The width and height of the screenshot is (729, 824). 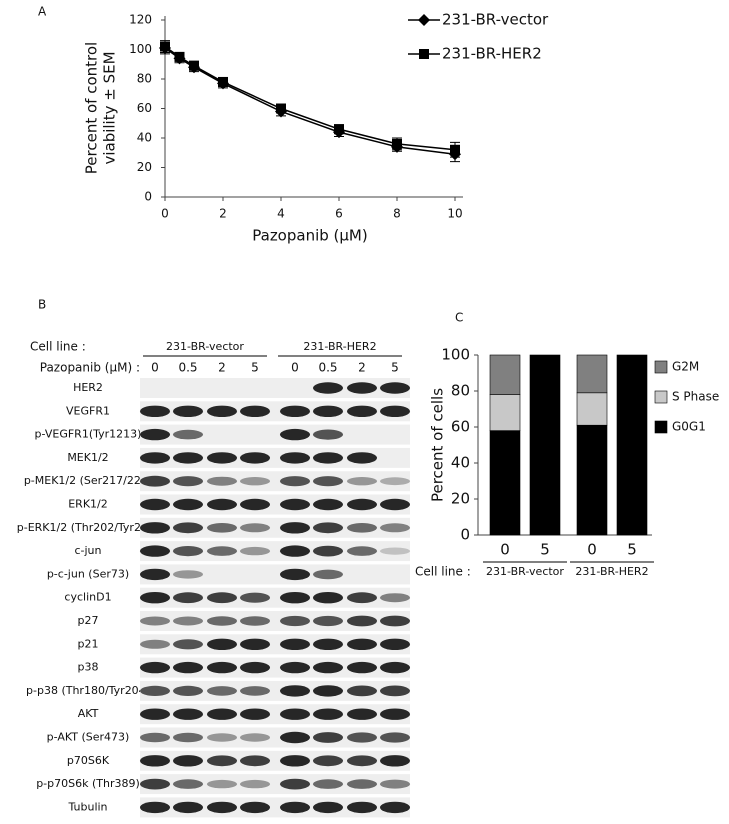 I want to click on panel-label: A, so click(x=42, y=12).